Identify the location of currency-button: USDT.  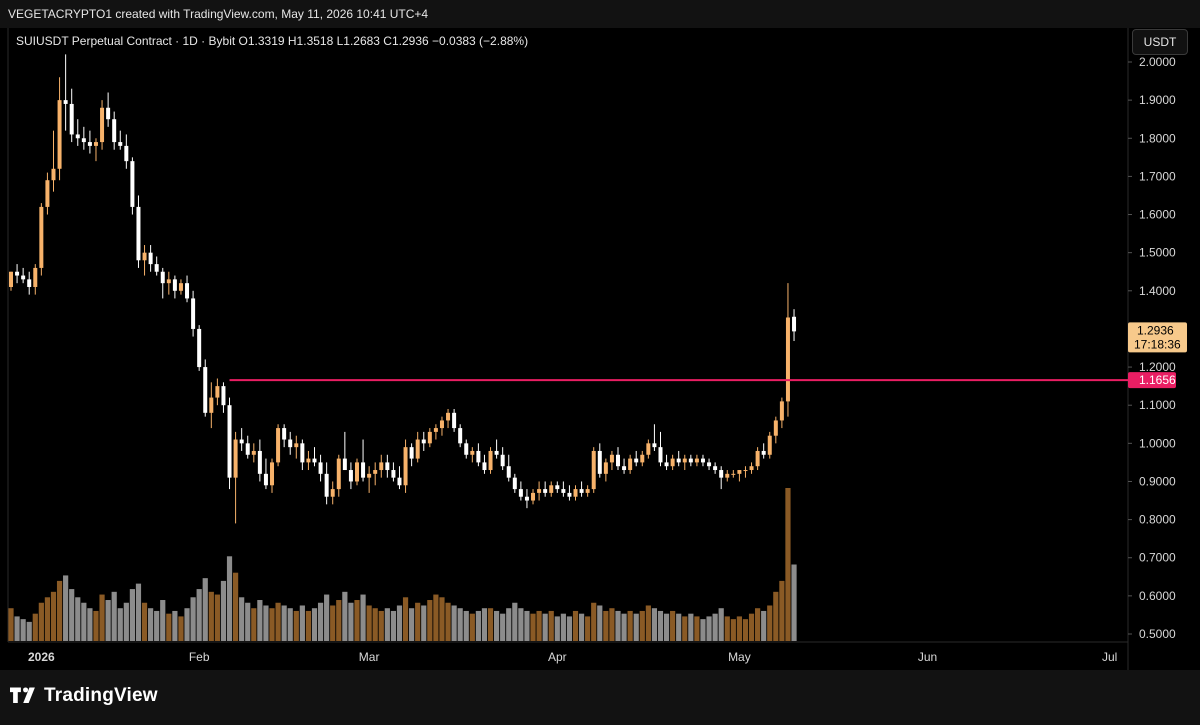
(1160, 42).